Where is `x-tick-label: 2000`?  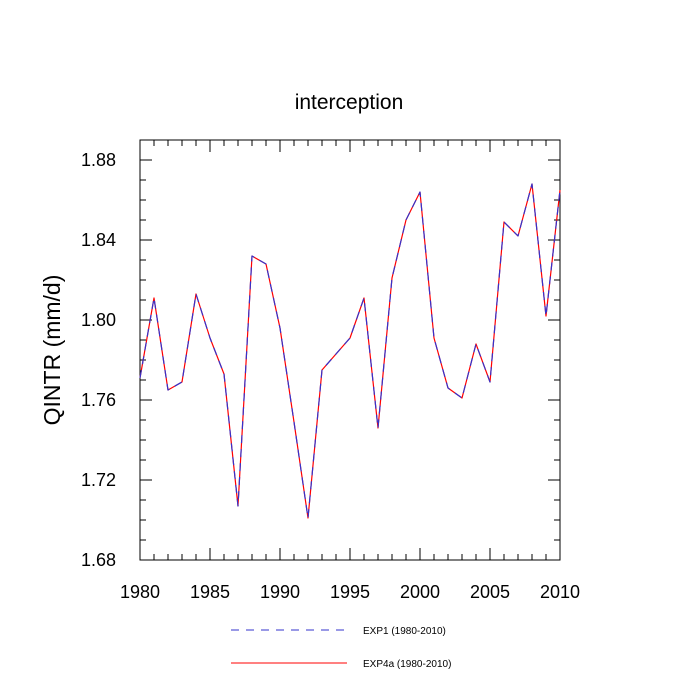 x-tick-label: 2000 is located at coordinates (420, 592).